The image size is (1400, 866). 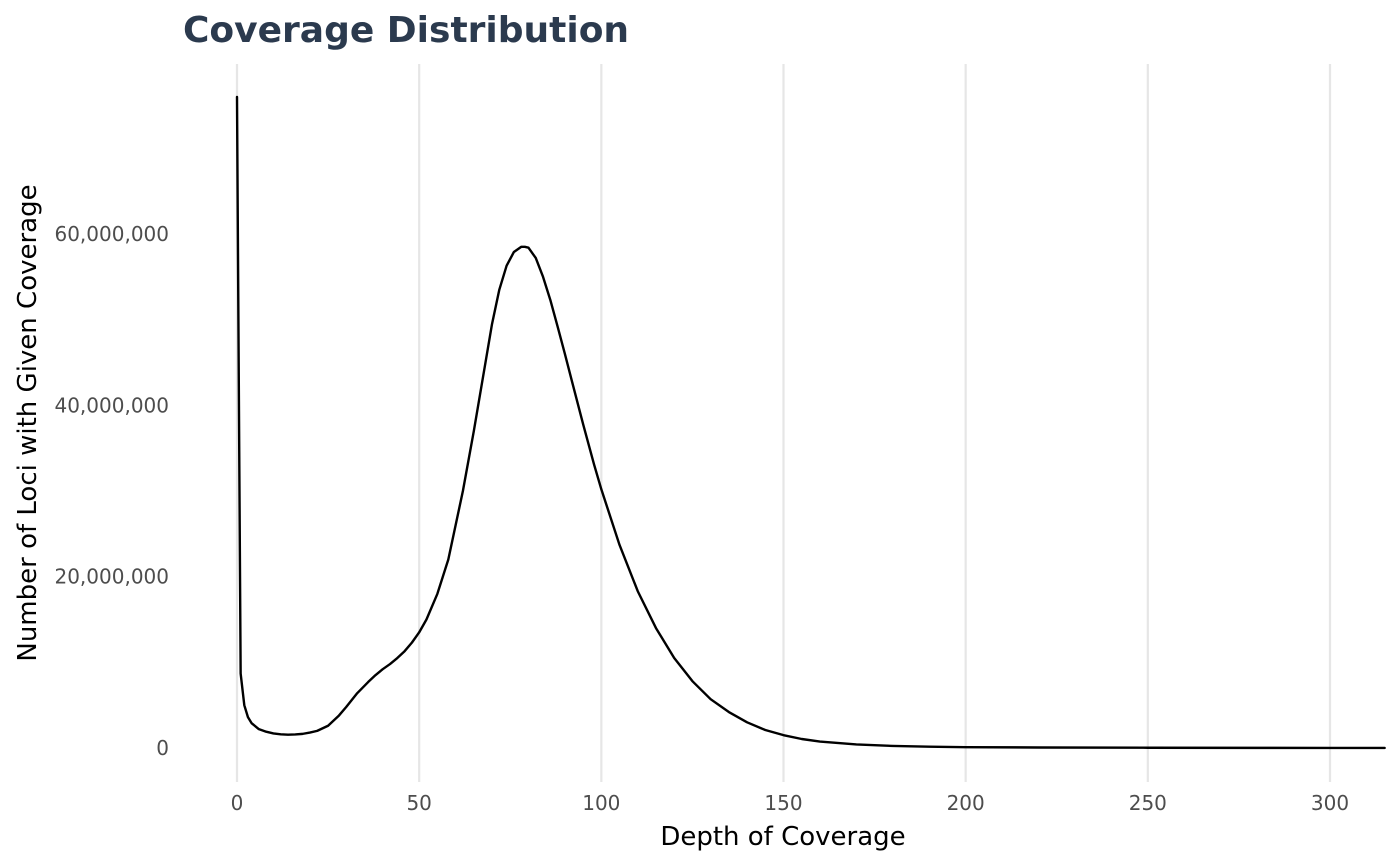 What do you see at coordinates (111, 234) in the screenshot?
I see `y-tick-label: 60,000,000` at bounding box center [111, 234].